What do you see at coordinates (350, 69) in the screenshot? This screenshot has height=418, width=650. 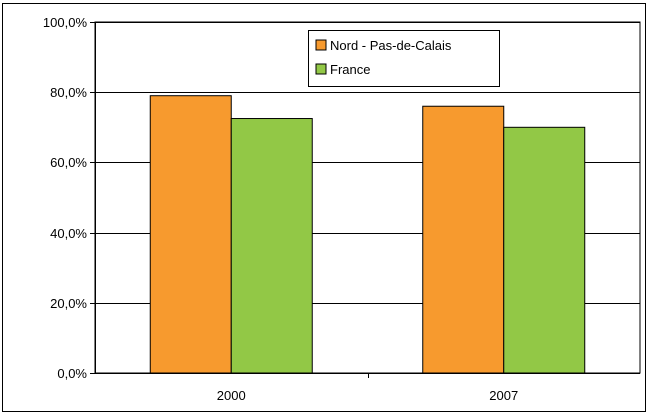 I see `legend-label: France` at bounding box center [350, 69].